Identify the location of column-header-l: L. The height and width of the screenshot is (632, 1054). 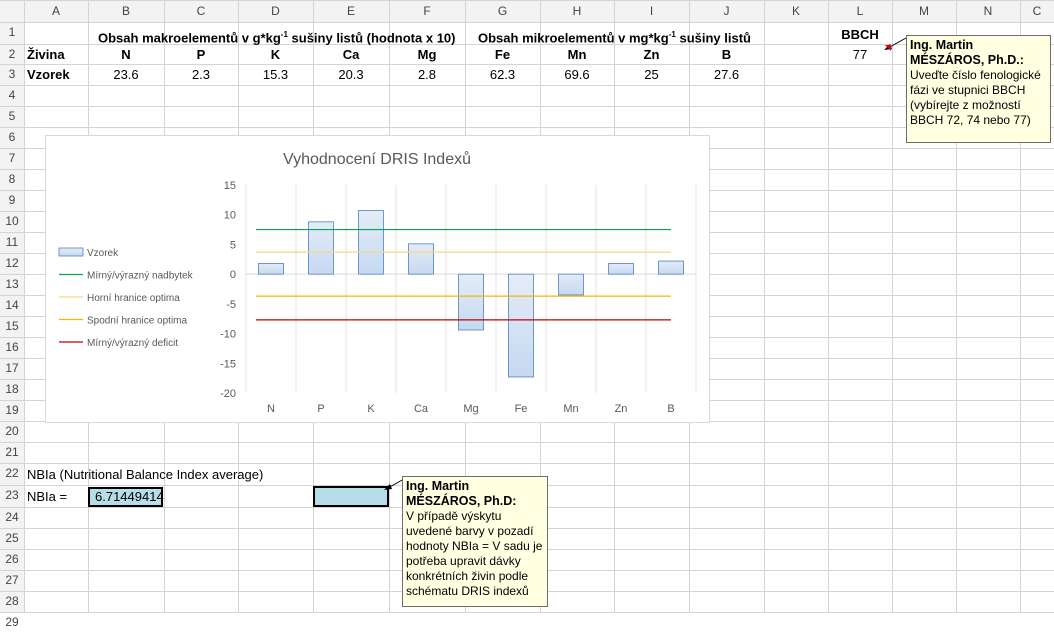
(860, 11).